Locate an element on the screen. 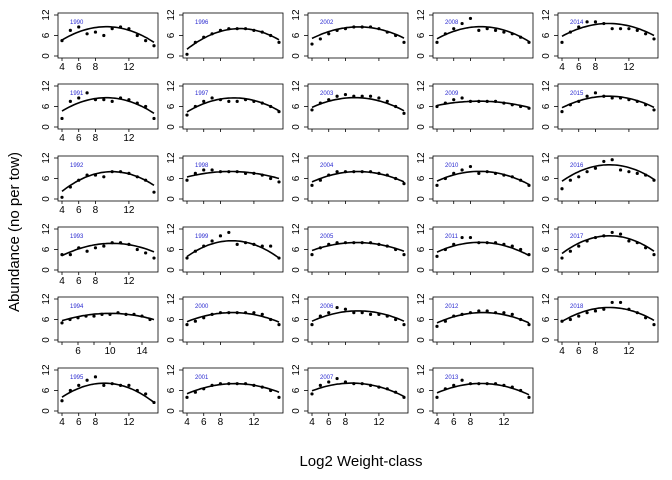 The height and width of the screenshot is (480, 672). panel-2015: 0 6 12 2015 is located at coordinates (600, 106).